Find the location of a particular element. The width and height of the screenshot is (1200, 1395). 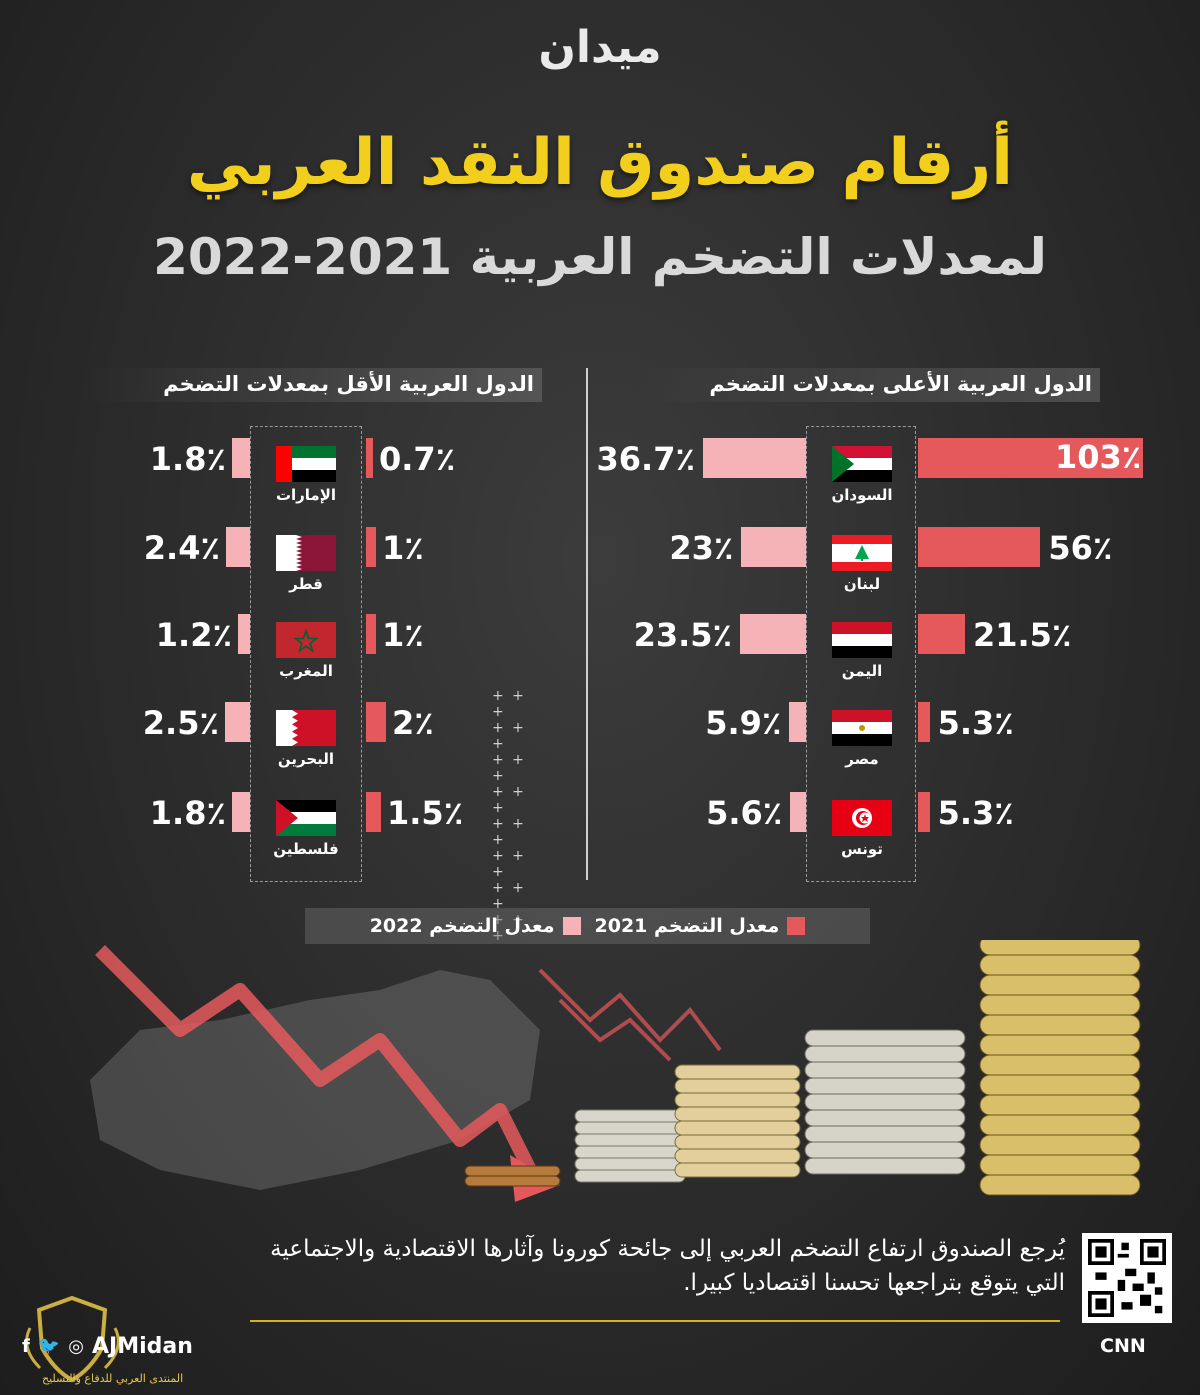

page-subtitle: لمعدلات التضخم العربية 2021-2022 is located at coordinates (600, 257).